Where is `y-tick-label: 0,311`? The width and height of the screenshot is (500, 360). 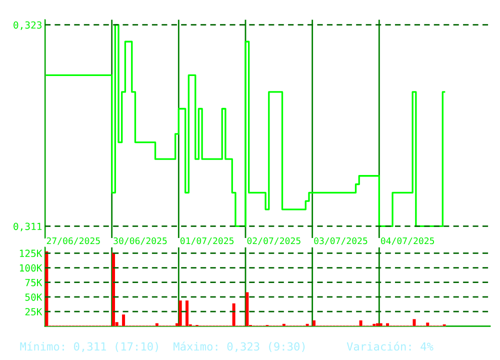
y-tick-label: 0,311 is located at coordinates (28, 227).